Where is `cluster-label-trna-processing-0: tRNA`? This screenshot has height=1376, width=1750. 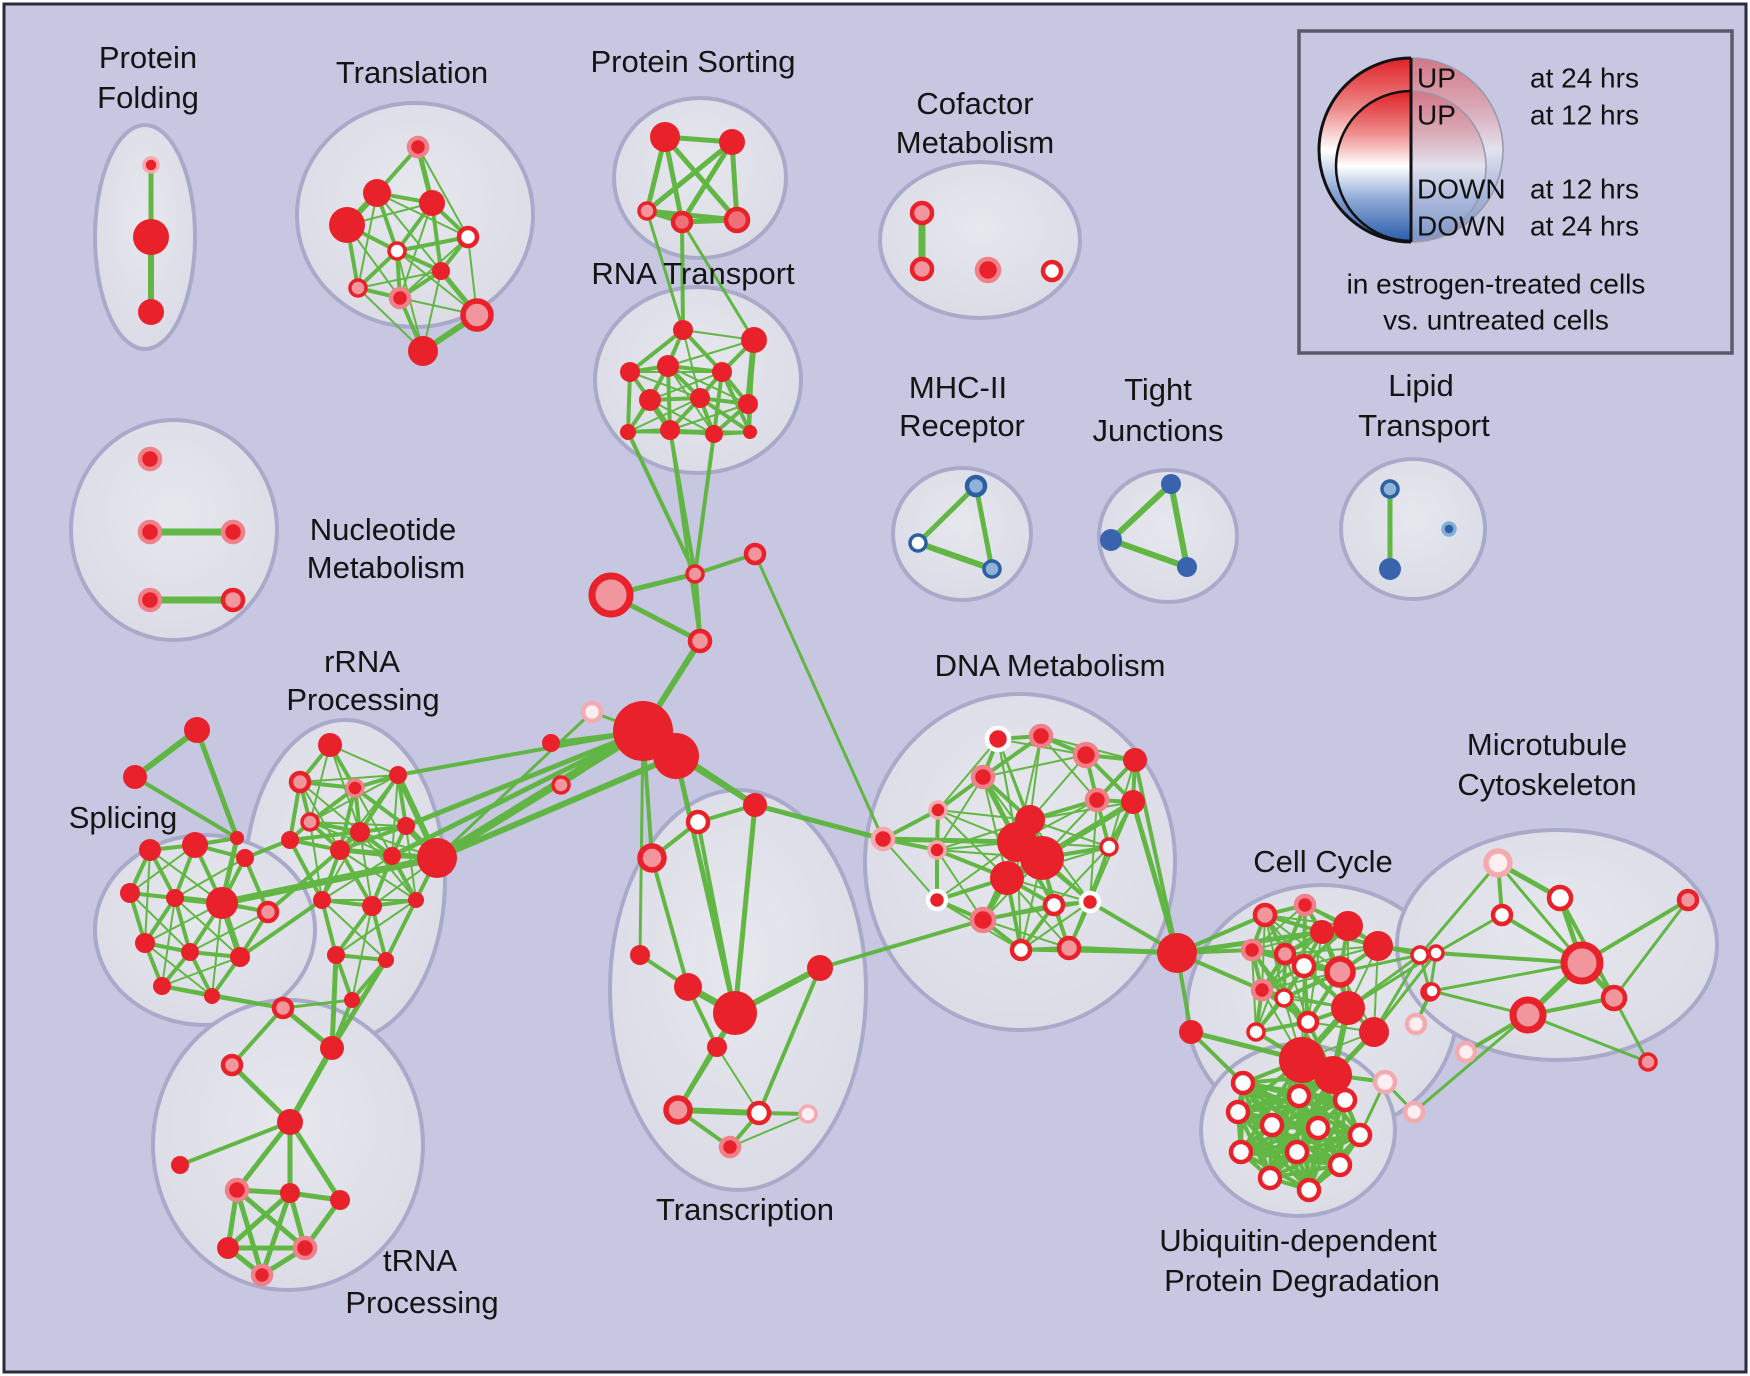 cluster-label-trna-processing-0: tRNA is located at coordinates (420, 1260).